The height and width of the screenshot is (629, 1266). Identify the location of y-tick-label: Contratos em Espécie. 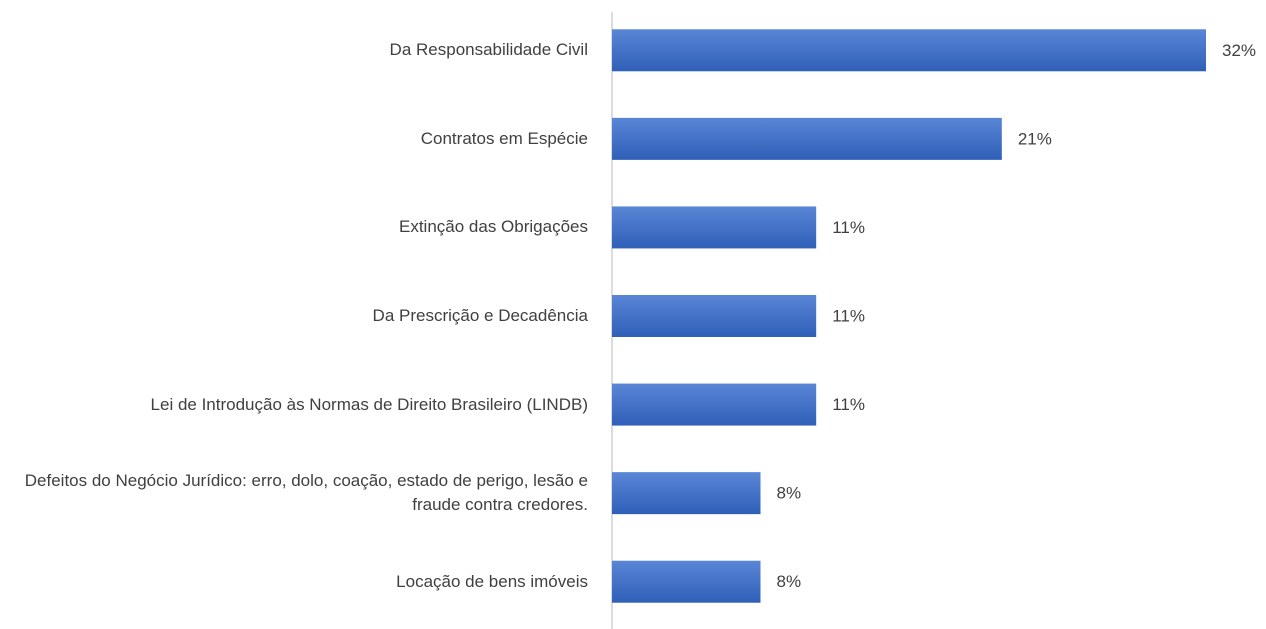
(504, 138).